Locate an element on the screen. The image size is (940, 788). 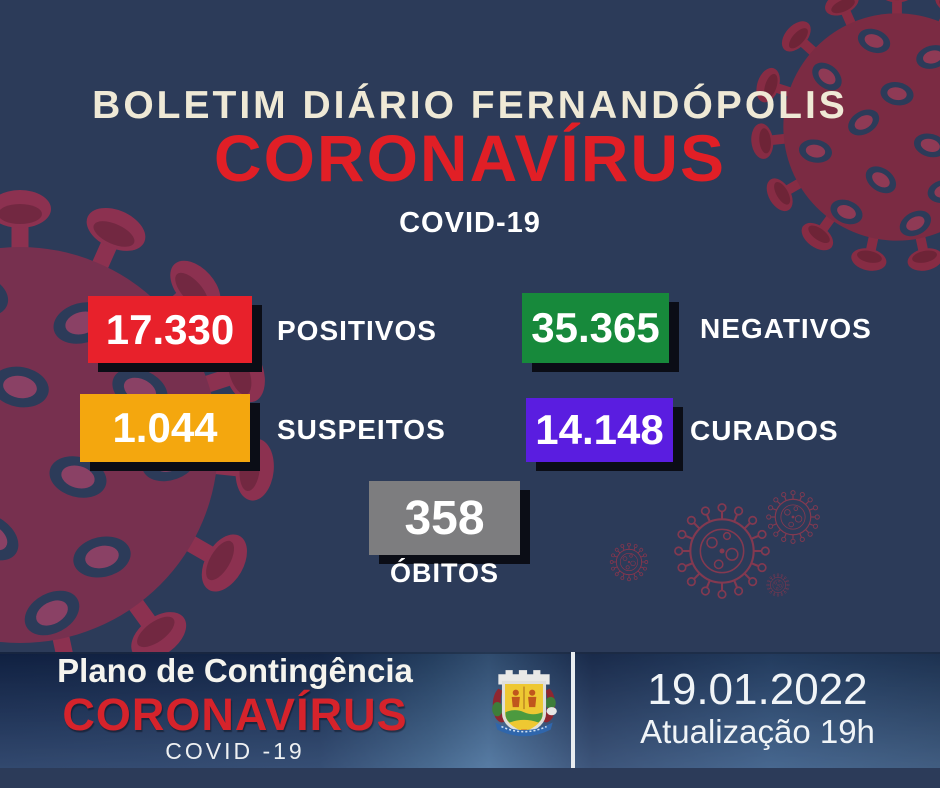
stat-label-negativos: NEGATIVOS is located at coordinates (786, 328).